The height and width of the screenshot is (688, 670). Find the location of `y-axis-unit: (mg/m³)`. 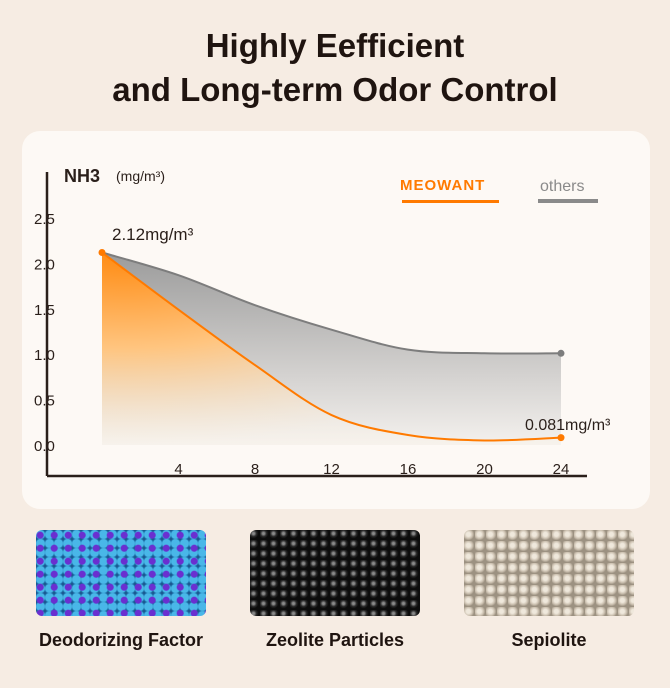

y-axis-unit: (mg/m³) is located at coordinates (140, 176).